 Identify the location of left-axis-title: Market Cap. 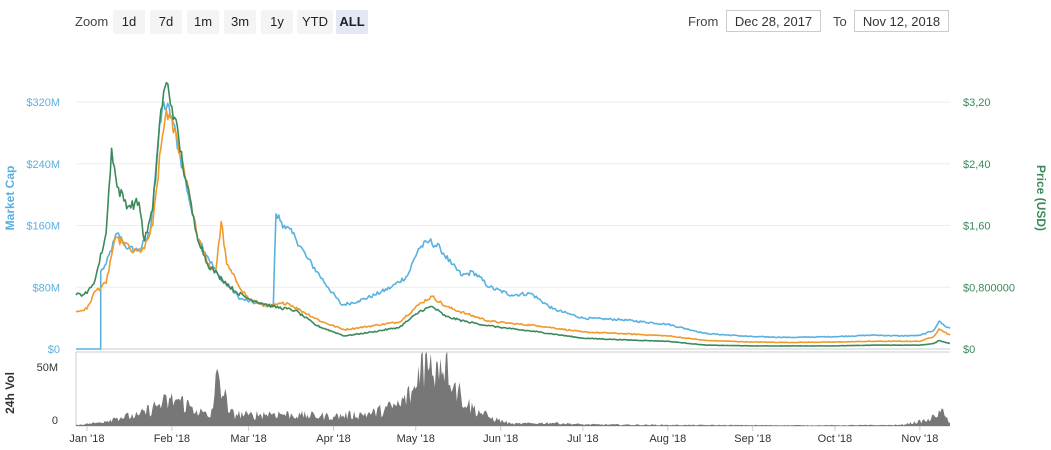
(10, 198).